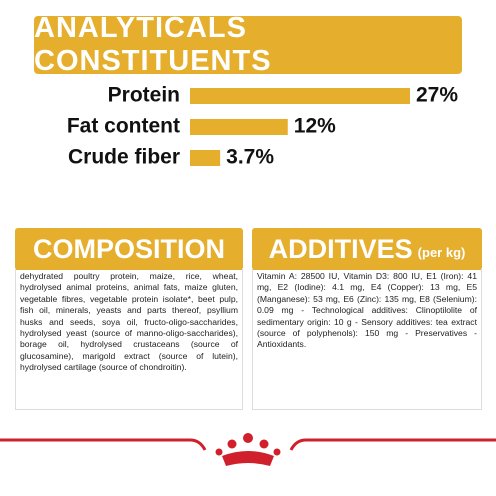  What do you see at coordinates (250, 157) in the screenshot?
I see `value-label: 3.7%` at bounding box center [250, 157].